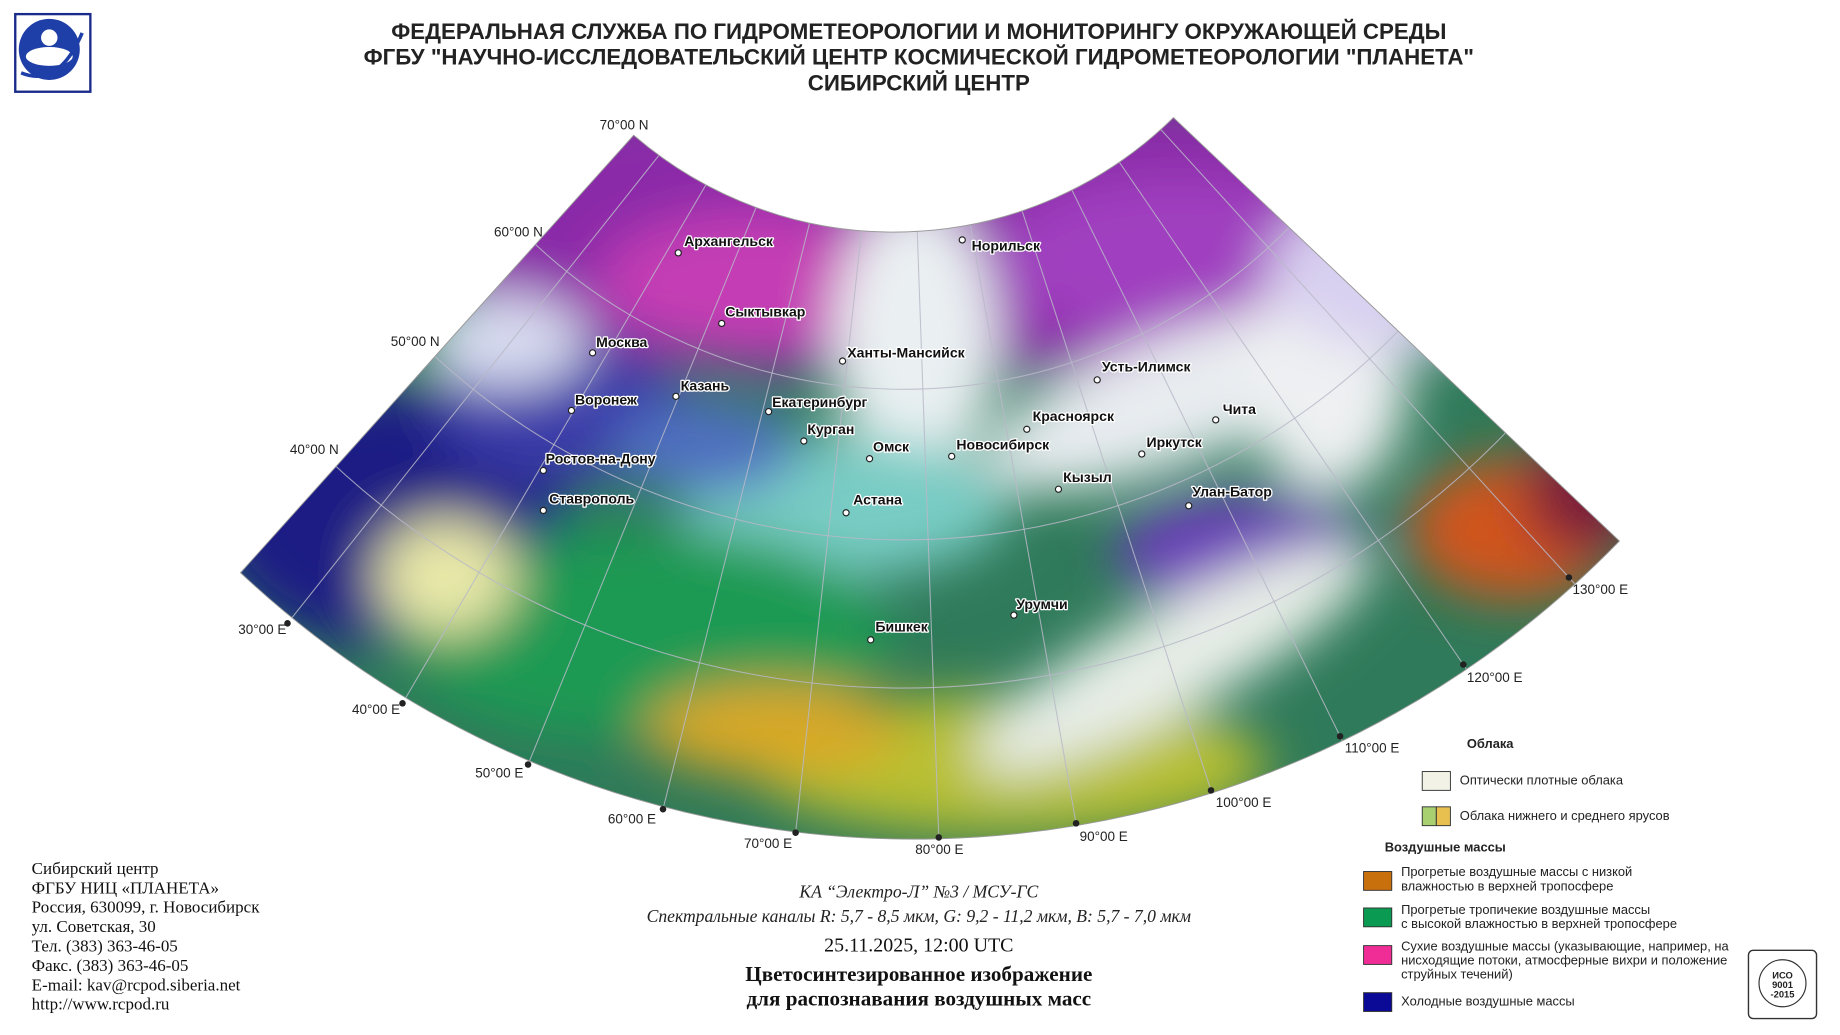 This screenshot has width=1840, height=1035. What do you see at coordinates (376, 709) in the screenshot?
I see `longitude-label: 40°00 E` at bounding box center [376, 709].